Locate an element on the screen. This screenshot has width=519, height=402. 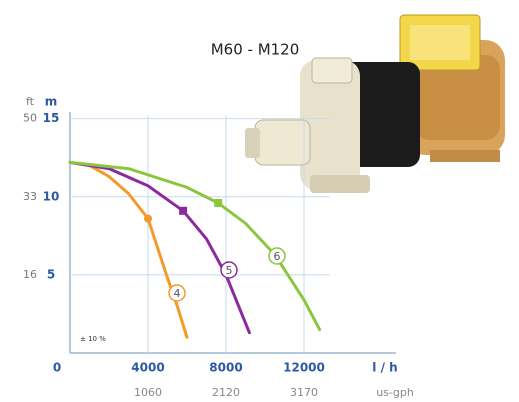
y-tick-label: 10 is located at coordinates (51, 196).